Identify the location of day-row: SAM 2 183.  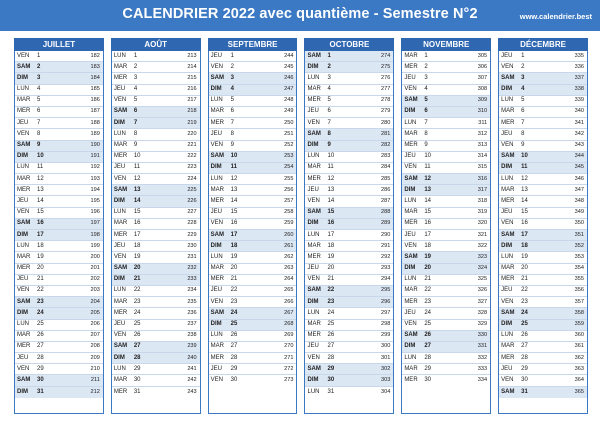
(59, 68).